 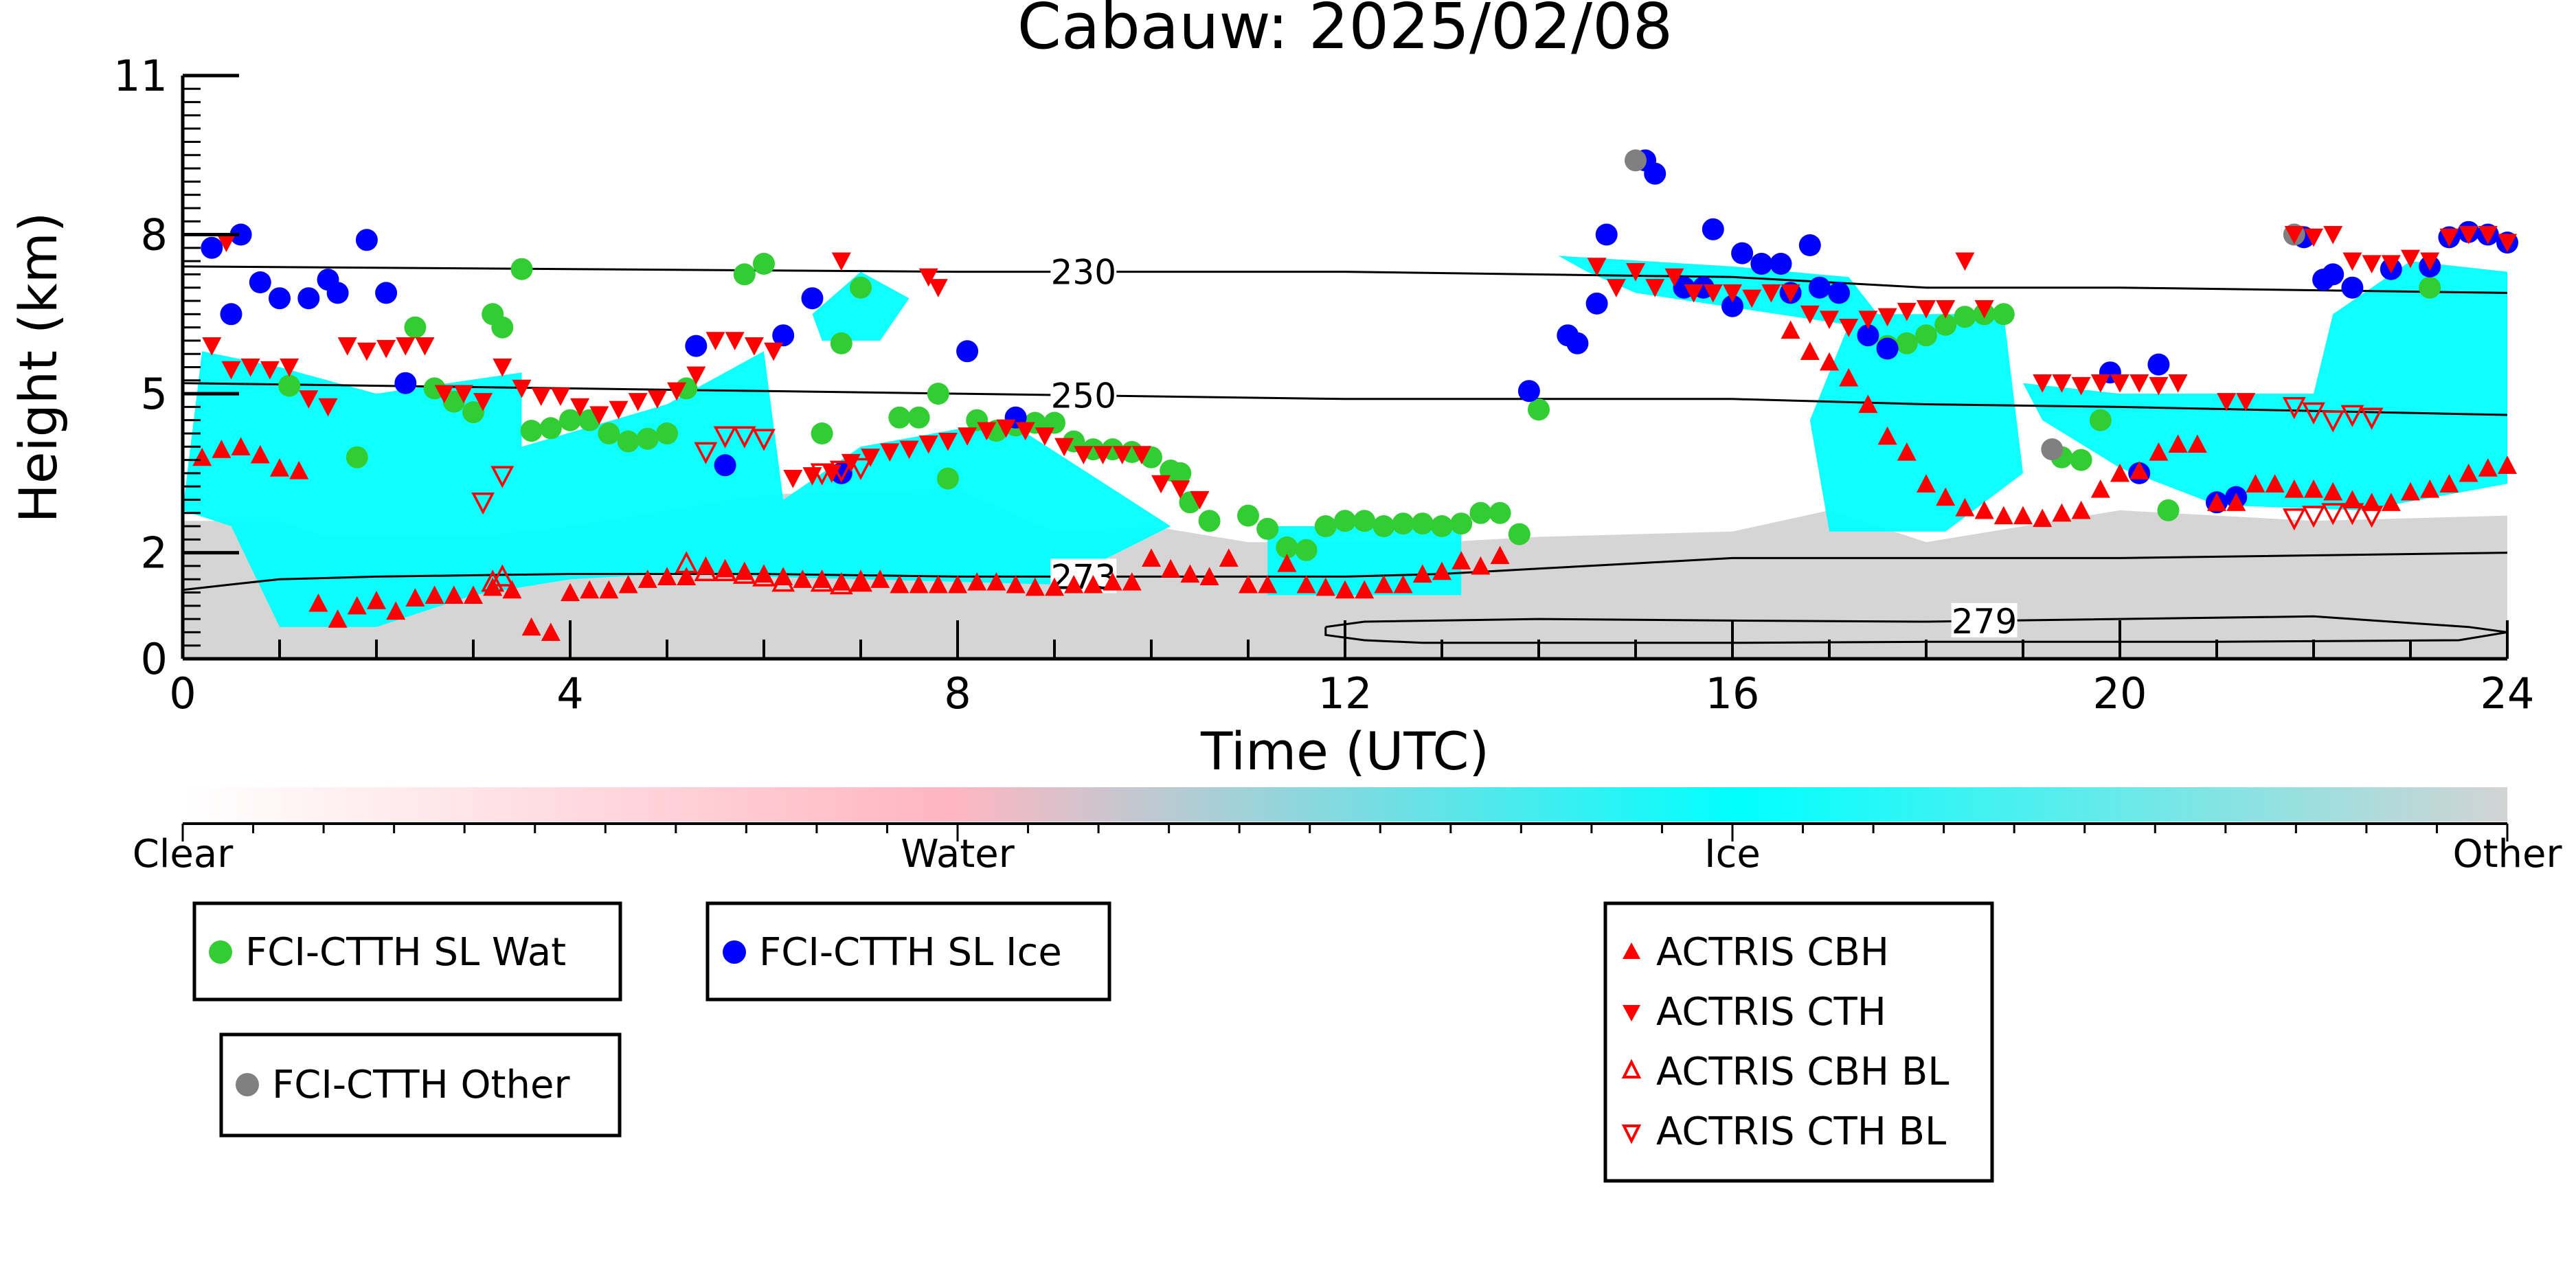 What do you see at coordinates (1772, 952) in the screenshot?
I see `legend-label-actris-cbh: ACTRIS CBH` at bounding box center [1772, 952].